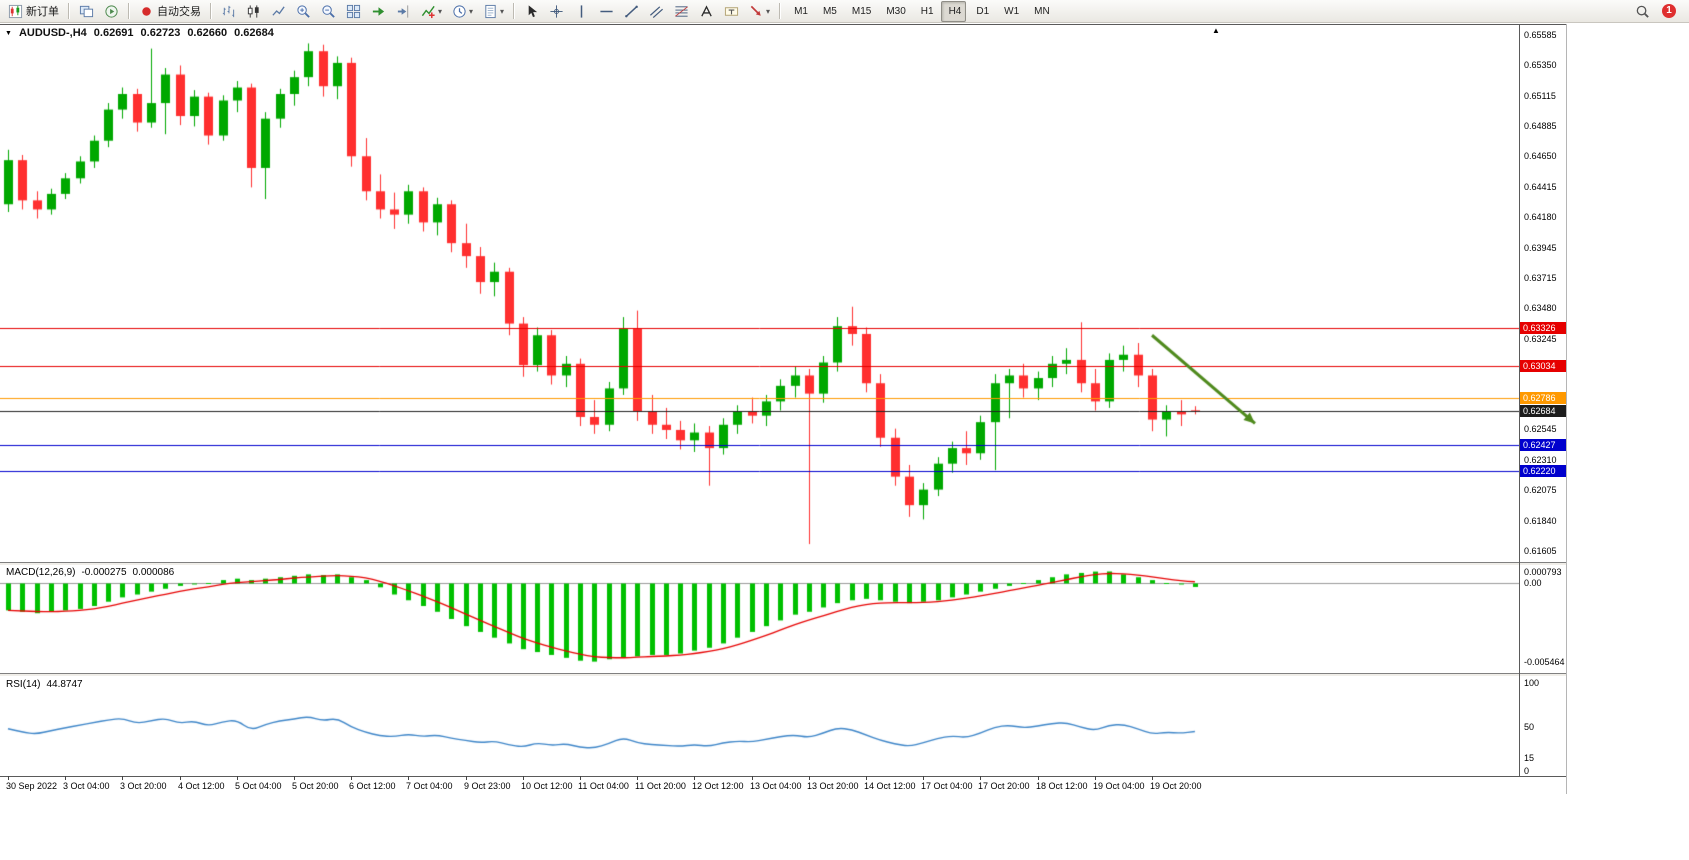  What do you see at coordinates (660, 786) in the screenshot?
I see `time-label: 11 Oct 20:00` at bounding box center [660, 786].